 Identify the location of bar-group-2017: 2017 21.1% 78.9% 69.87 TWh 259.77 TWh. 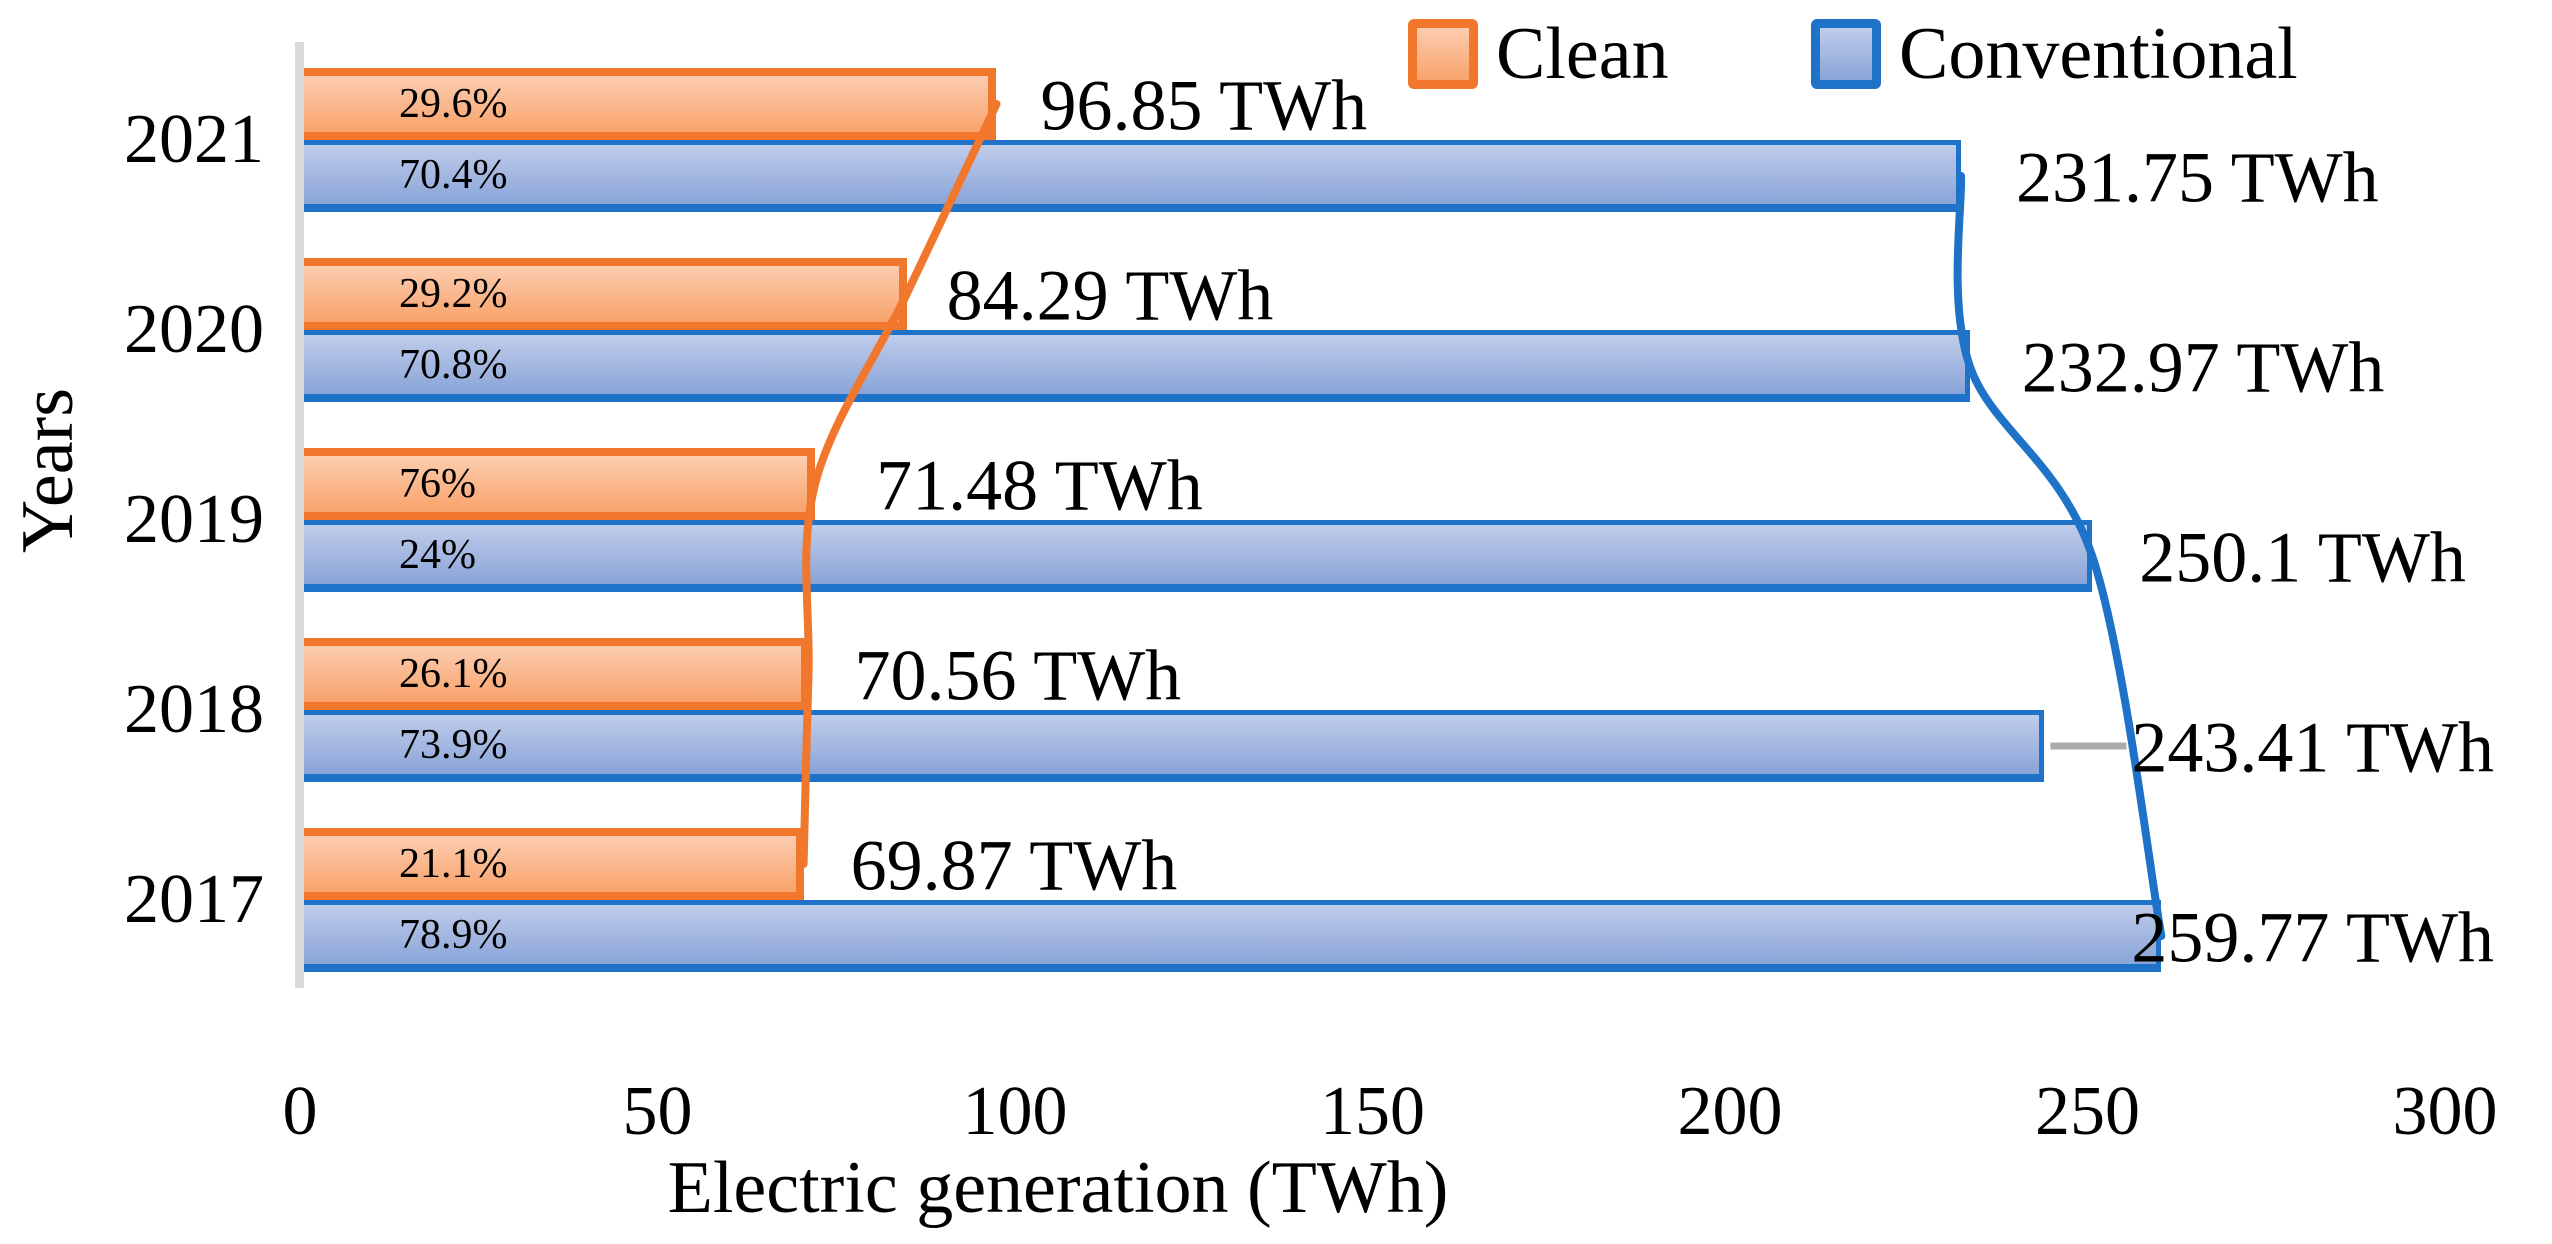
(1338, 901).